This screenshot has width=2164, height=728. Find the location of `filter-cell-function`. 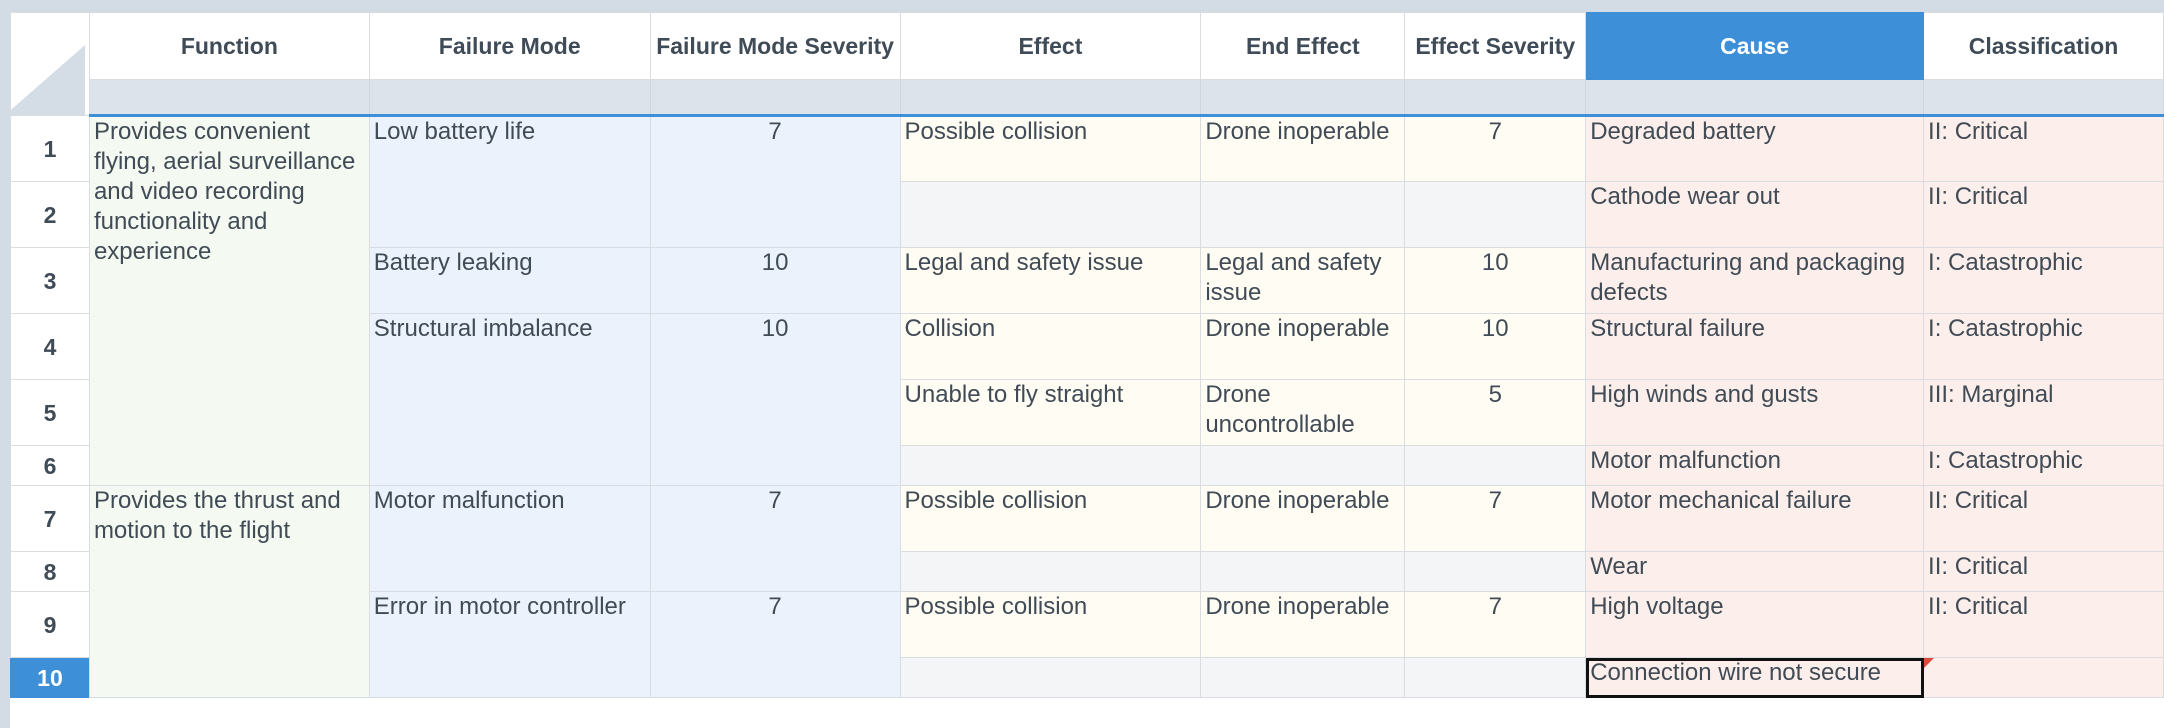

filter-cell-function is located at coordinates (229, 98).